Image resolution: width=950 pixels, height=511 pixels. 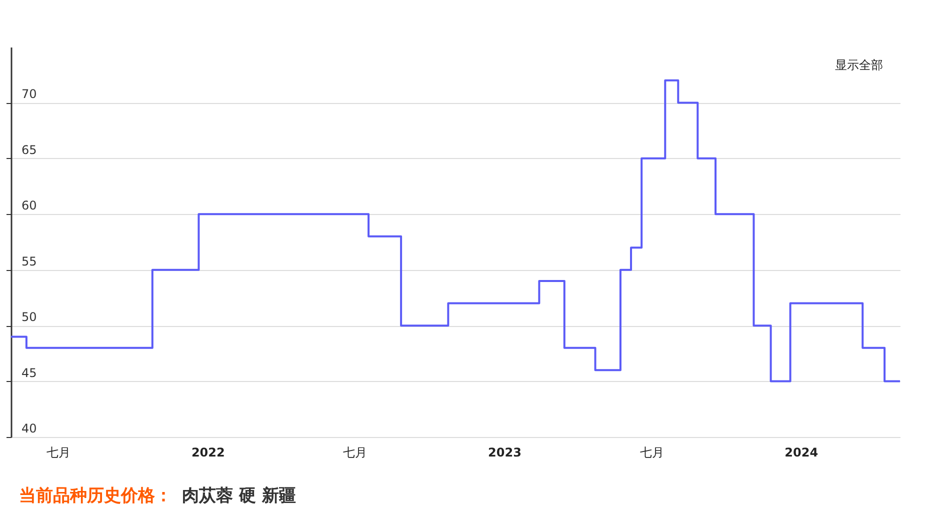 I want to click on y-tick-label: 55, so click(x=29, y=261).